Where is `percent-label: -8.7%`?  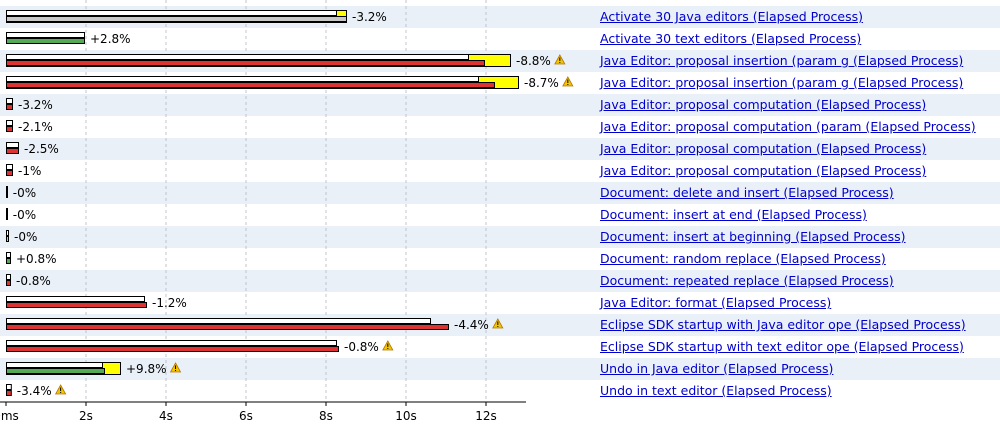 percent-label: -8.7% is located at coordinates (541, 83).